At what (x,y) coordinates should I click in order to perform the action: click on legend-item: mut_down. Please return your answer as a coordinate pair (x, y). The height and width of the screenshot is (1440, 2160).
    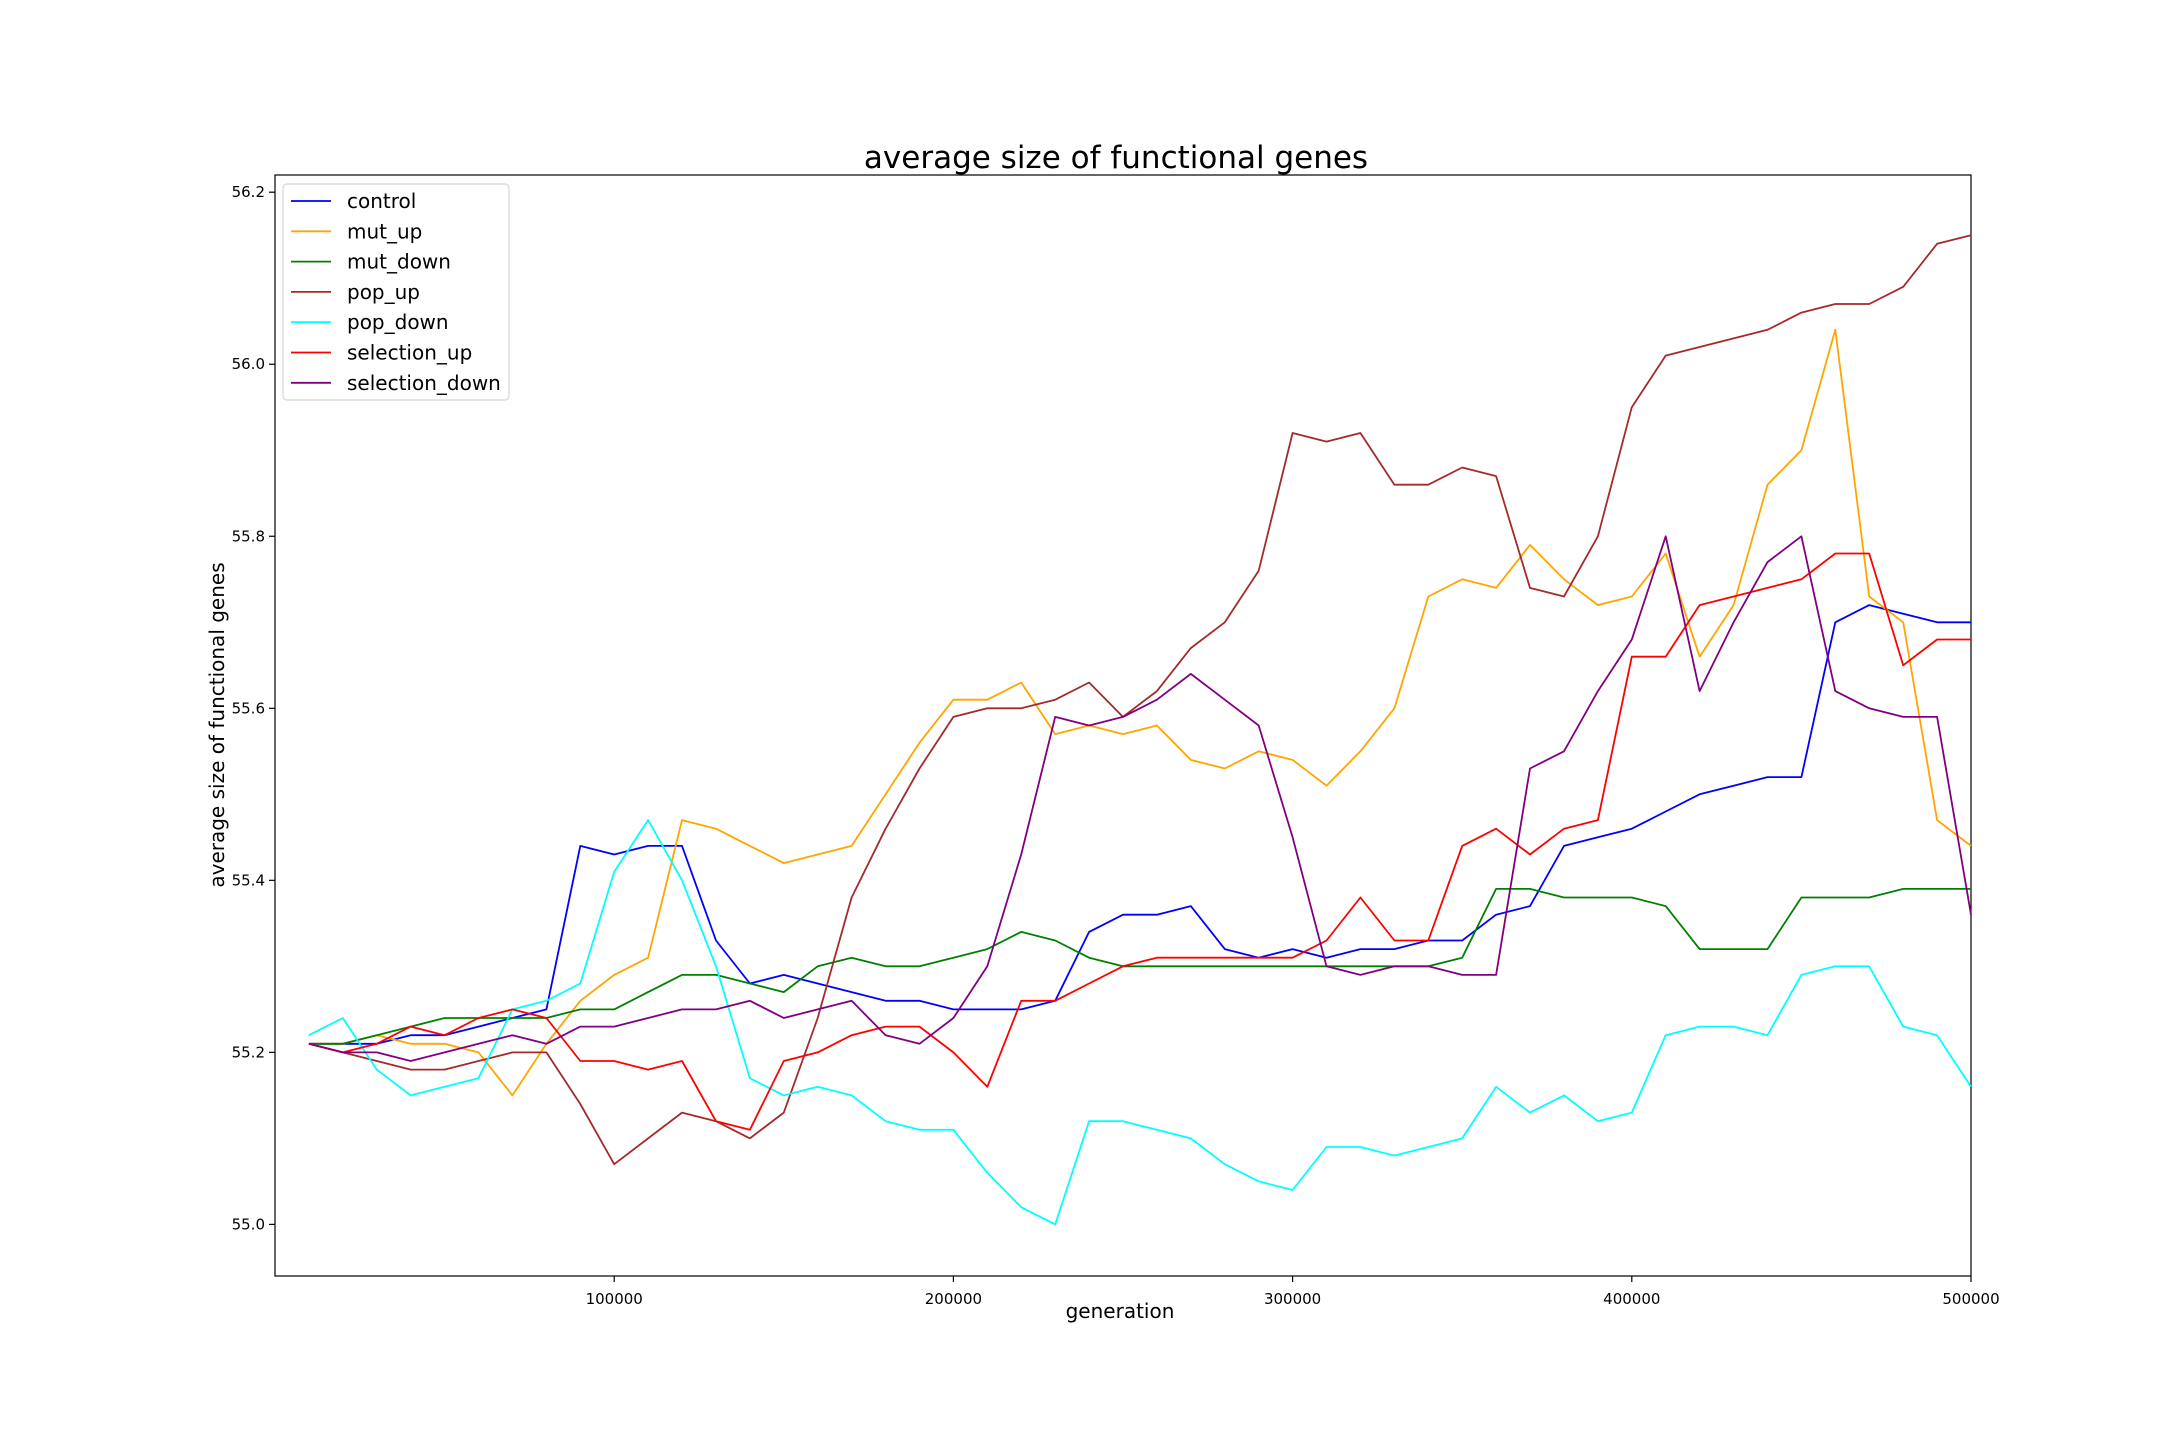
    Looking at the image, I should click on (371, 262).